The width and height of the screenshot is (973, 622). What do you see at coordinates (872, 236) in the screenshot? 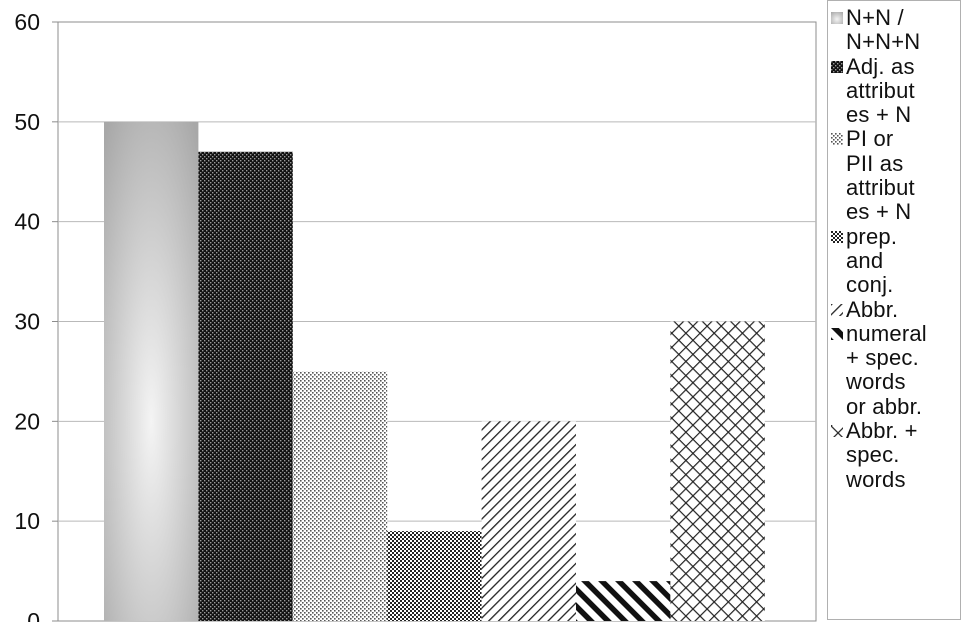
I see `legend-label: prep.` at bounding box center [872, 236].